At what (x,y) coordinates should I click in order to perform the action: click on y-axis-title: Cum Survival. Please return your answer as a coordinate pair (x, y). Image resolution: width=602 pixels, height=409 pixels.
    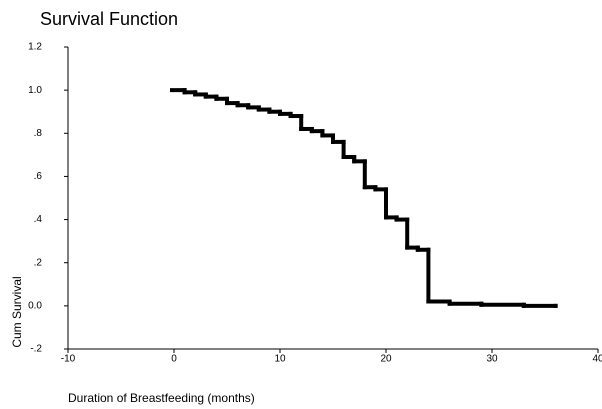
    Looking at the image, I should click on (17, 311).